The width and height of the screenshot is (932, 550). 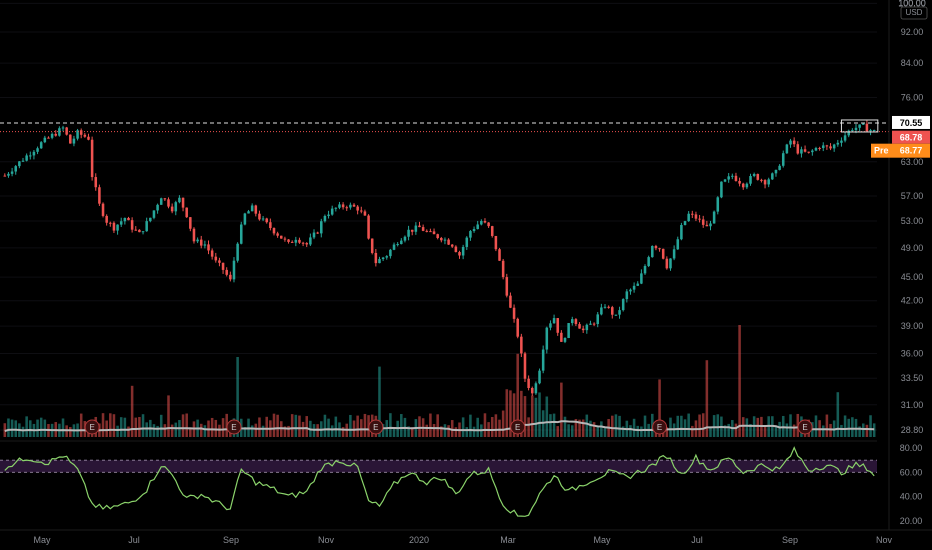 What do you see at coordinates (911, 521) in the screenshot?
I see `rsi-tick-label: 20.00` at bounding box center [911, 521].